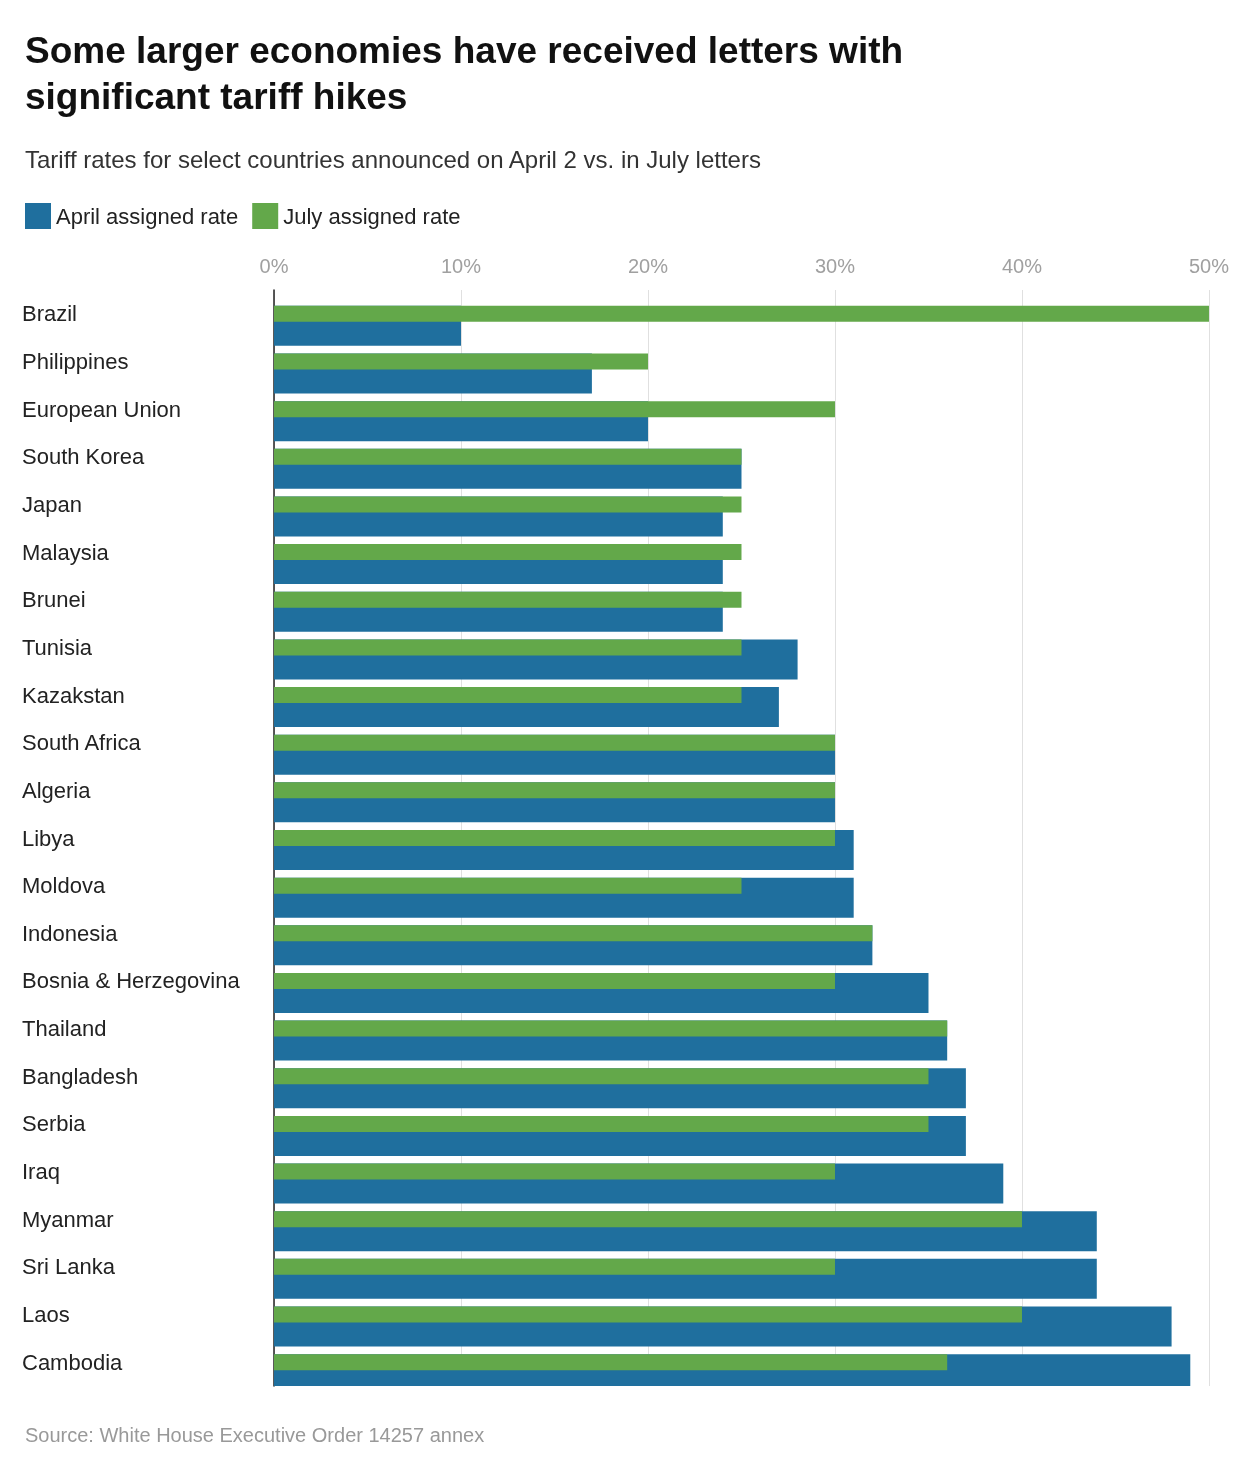 The image size is (1240, 1472). What do you see at coordinates (372, 216) in the screenshot?
I see `legend-label: July assigned rate` at bounding box center [372, 216].